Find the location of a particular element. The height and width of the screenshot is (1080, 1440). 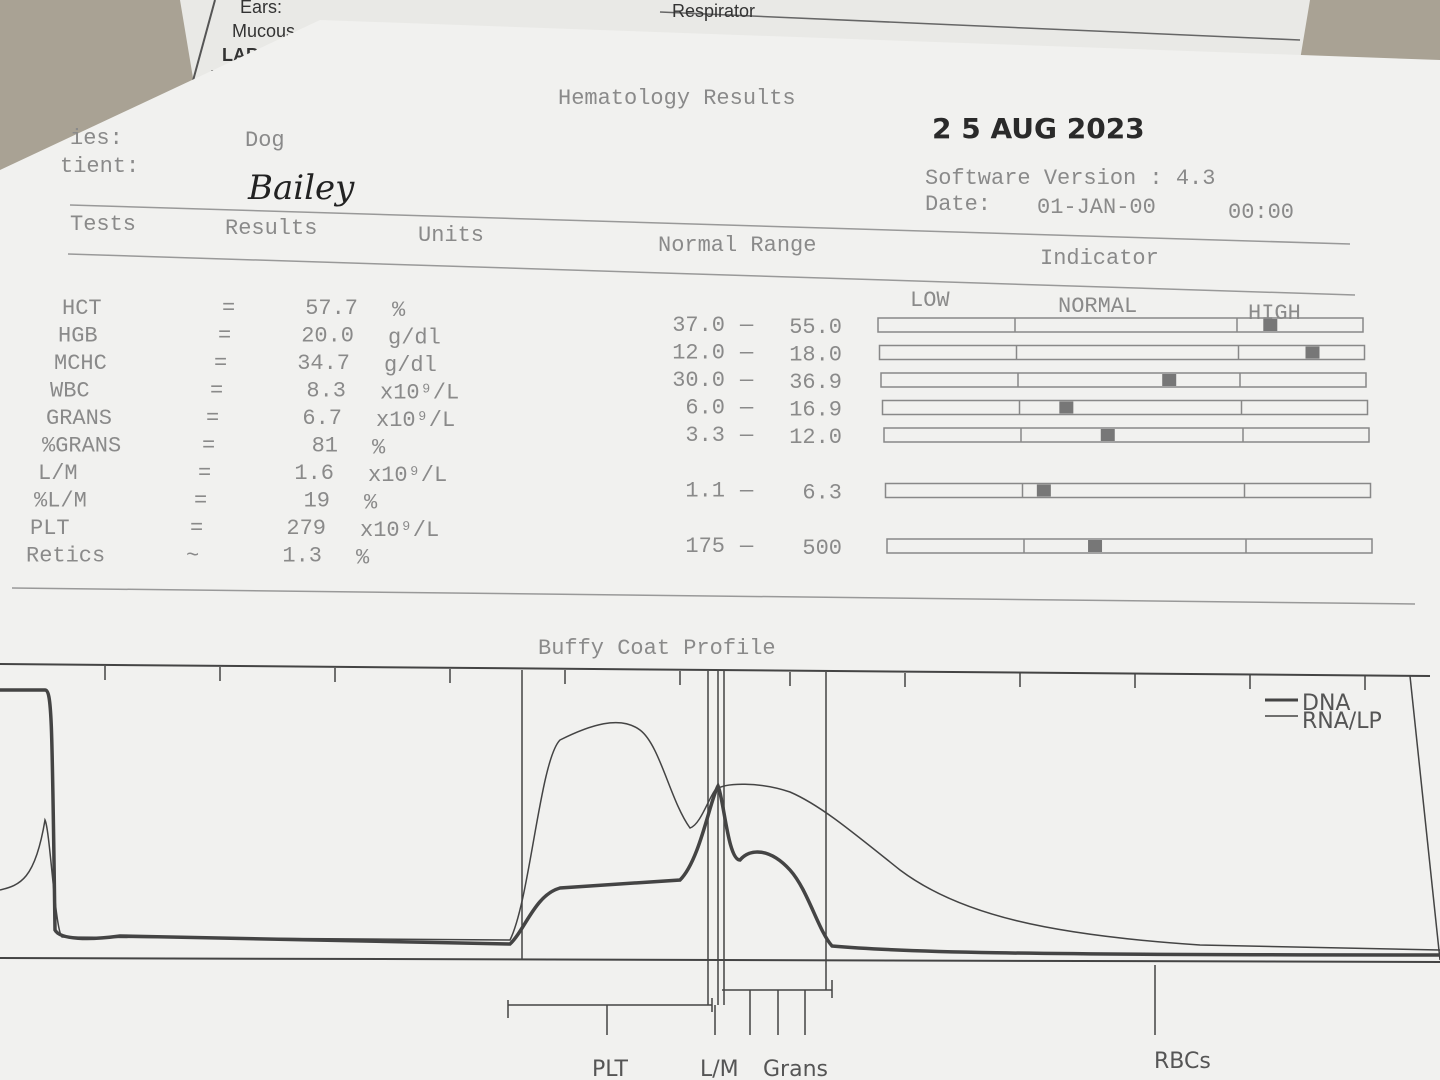

header: Normal Range is located at coordinates (737, 245).